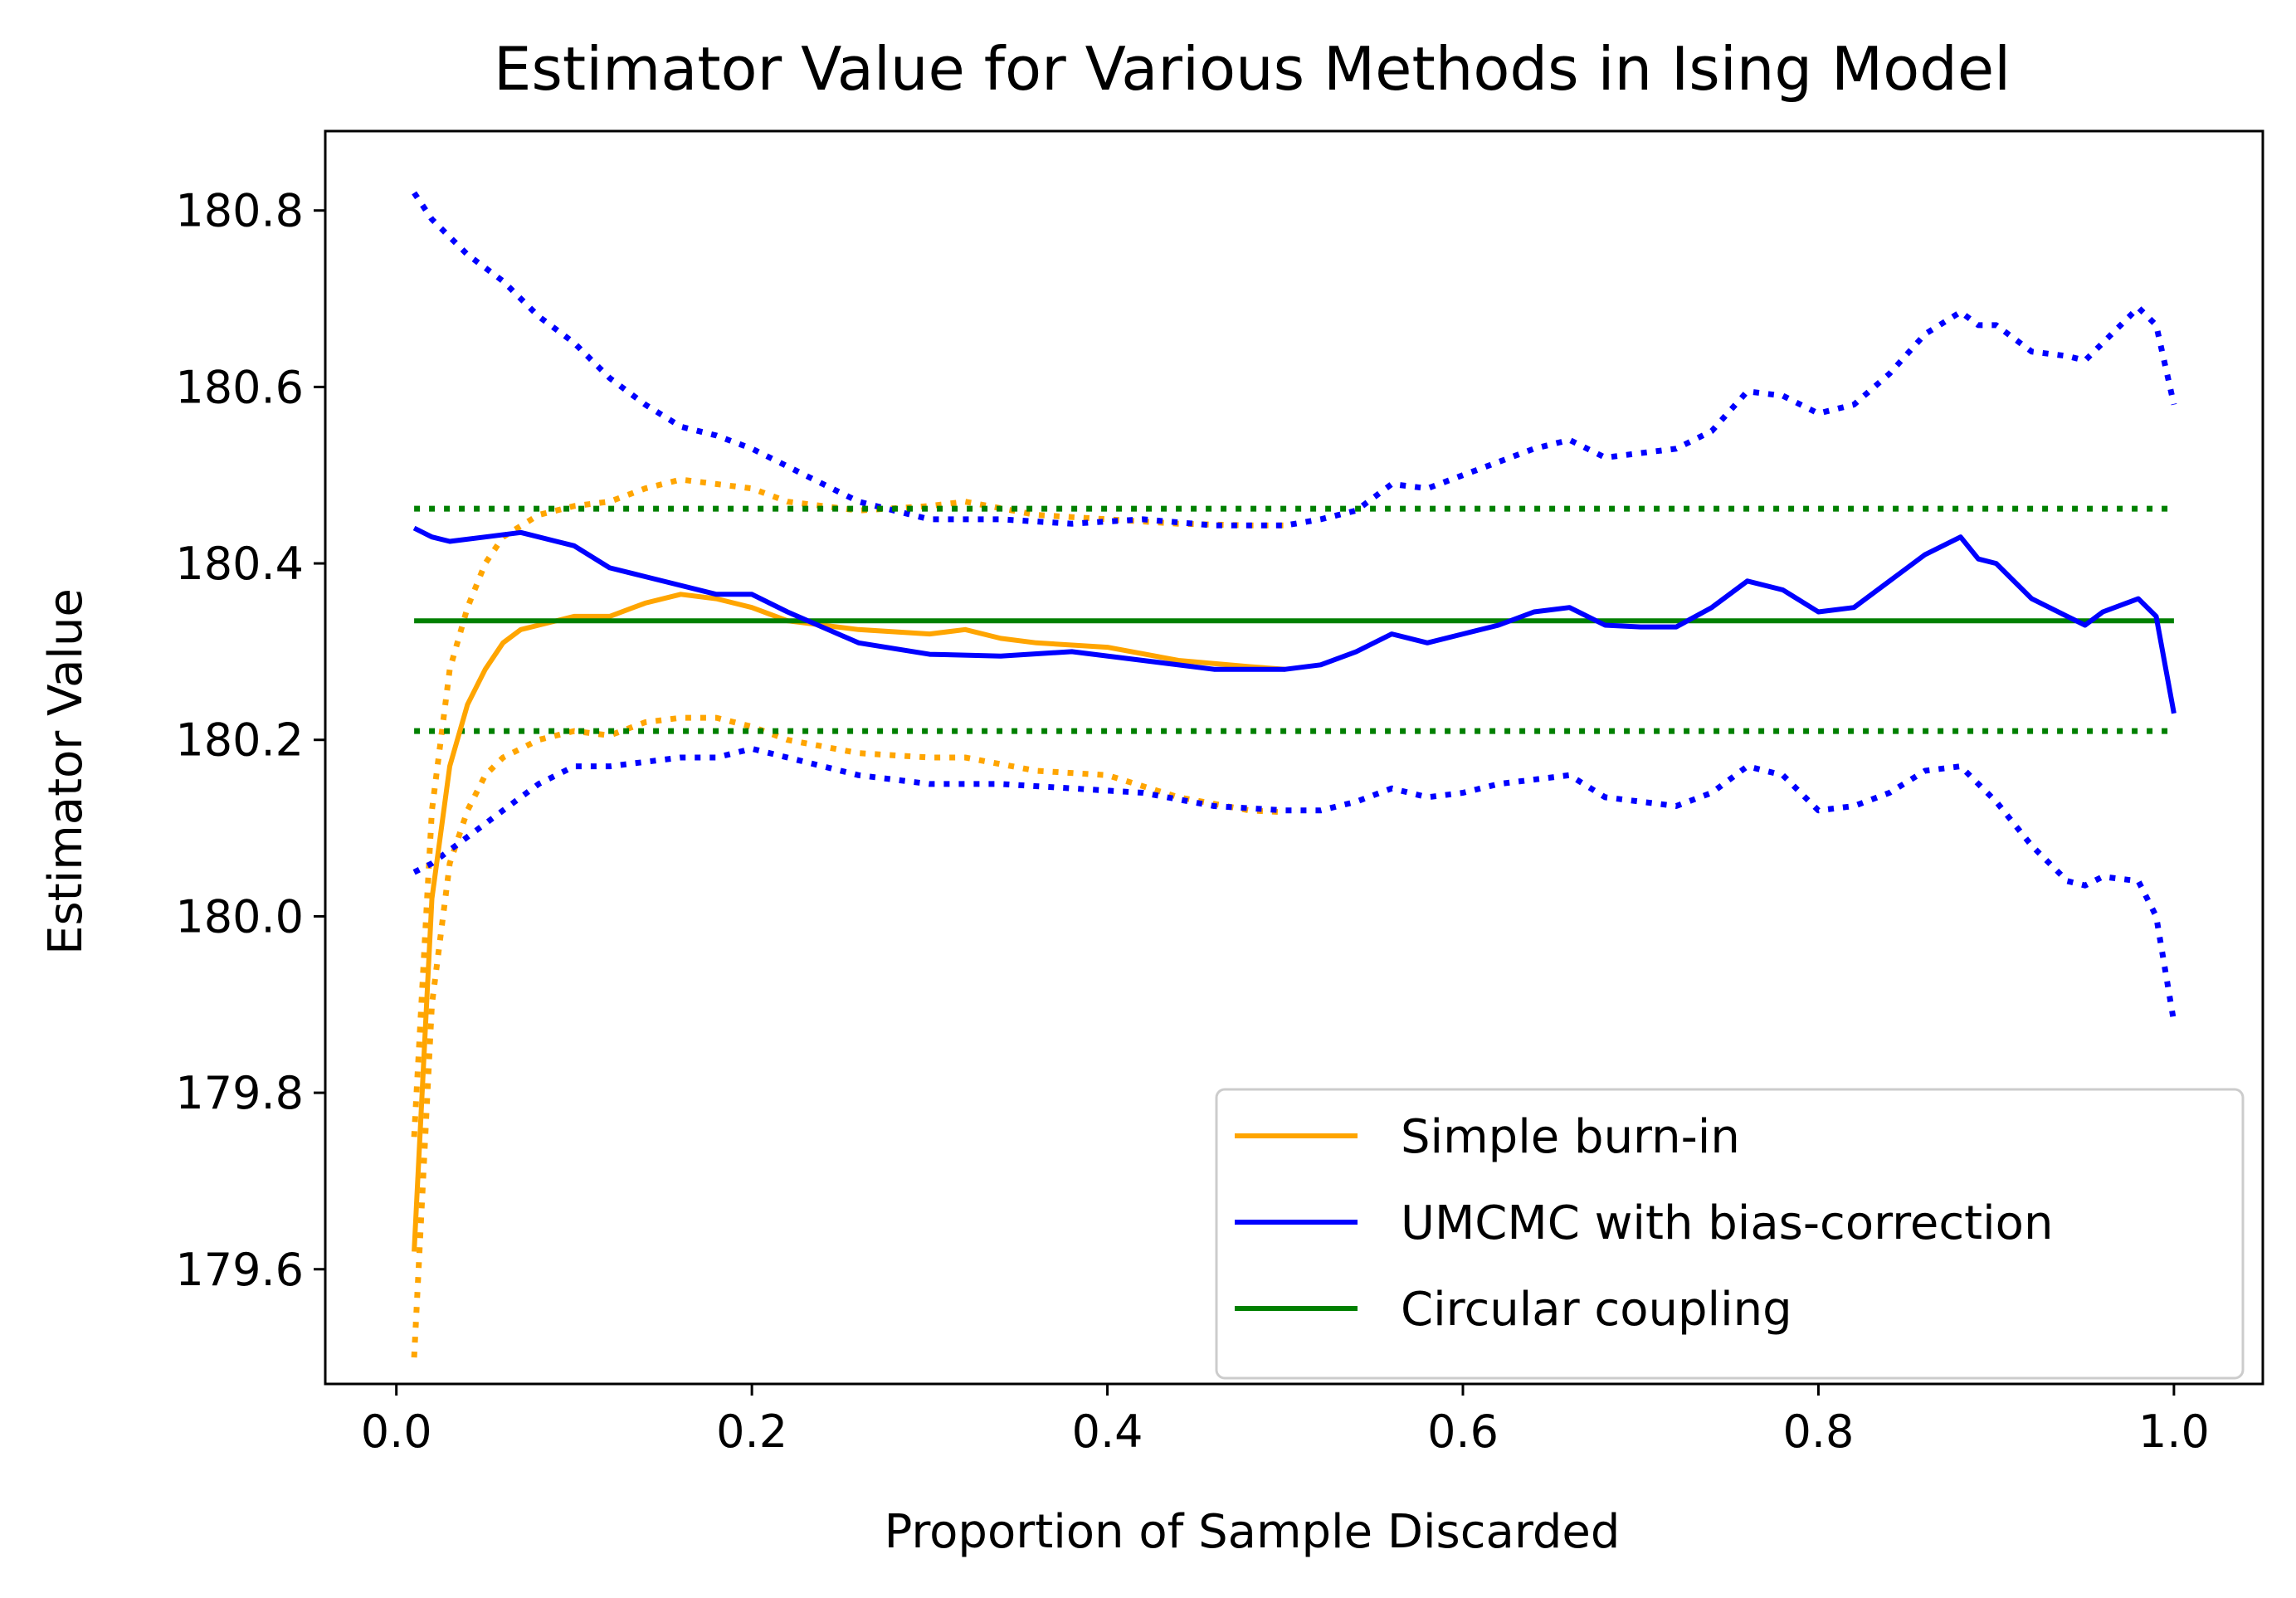  What do you see at coordinates (2174, 1432) in the screenshot?
I see `x-tick-label: 1.0` at bounding box center [2174, 1432].